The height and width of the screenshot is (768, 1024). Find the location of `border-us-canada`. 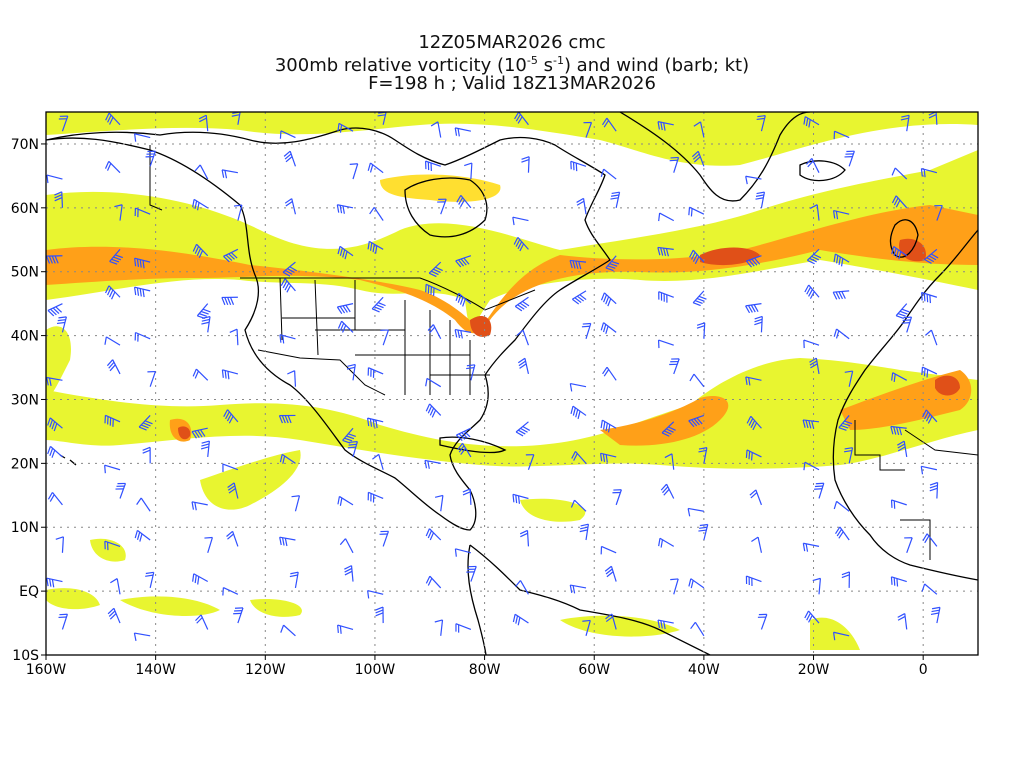

border-us-canada is located at coordinates (388, 294).